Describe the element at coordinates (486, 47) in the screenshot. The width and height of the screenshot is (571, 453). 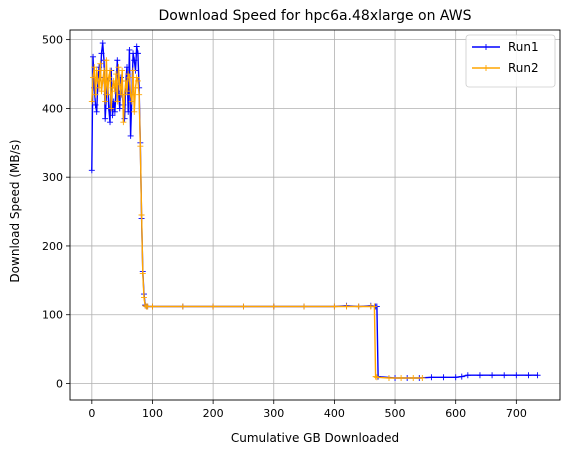
I see `legend-marker-run1` at that location.